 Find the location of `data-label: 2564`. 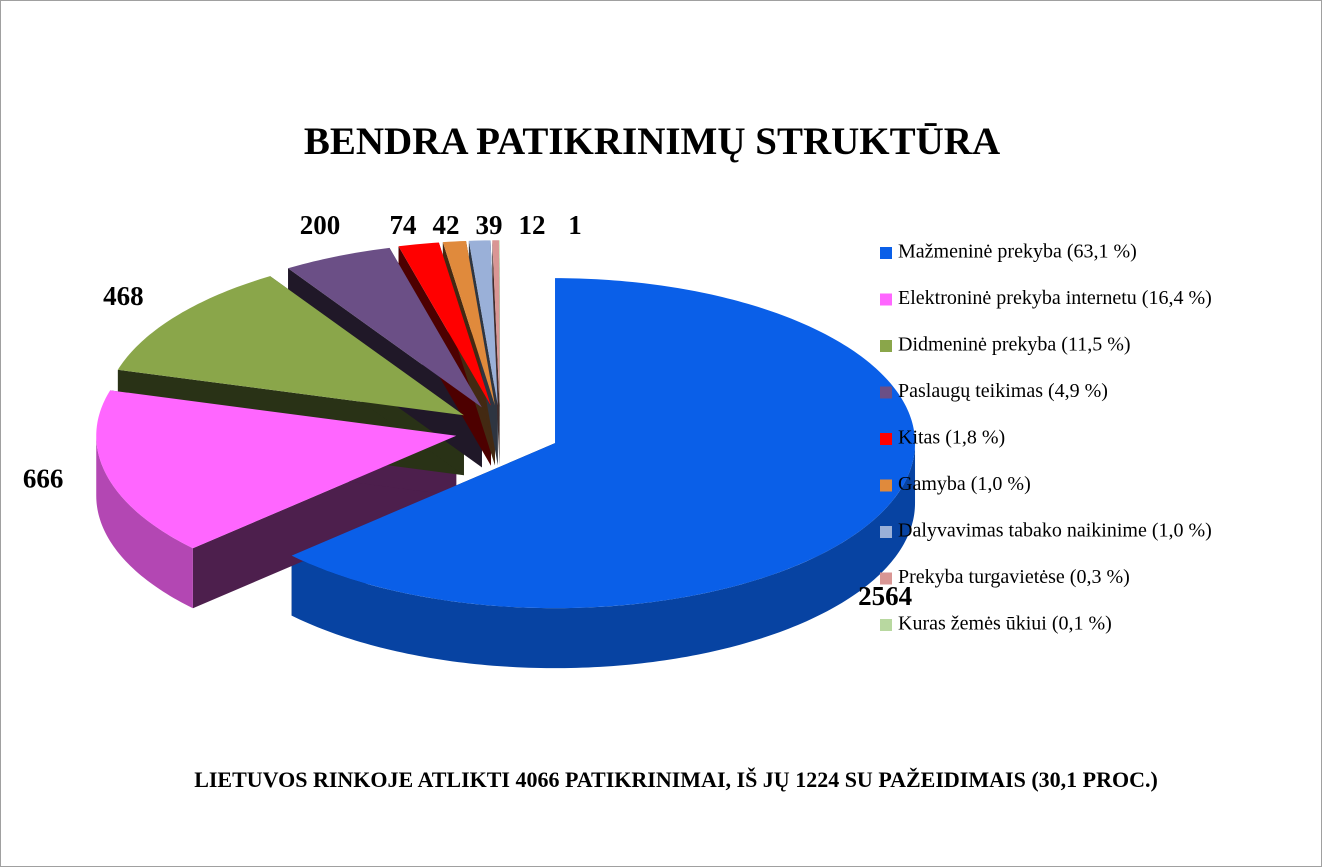

data-label: 2564 is located at coordinates (885, 596).